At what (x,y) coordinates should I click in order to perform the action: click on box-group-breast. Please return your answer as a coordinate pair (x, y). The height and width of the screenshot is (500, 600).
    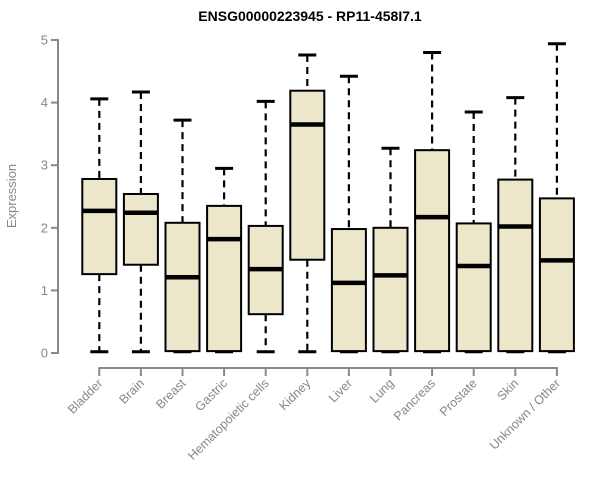
    Looking at the image, I should click on (182, 236).